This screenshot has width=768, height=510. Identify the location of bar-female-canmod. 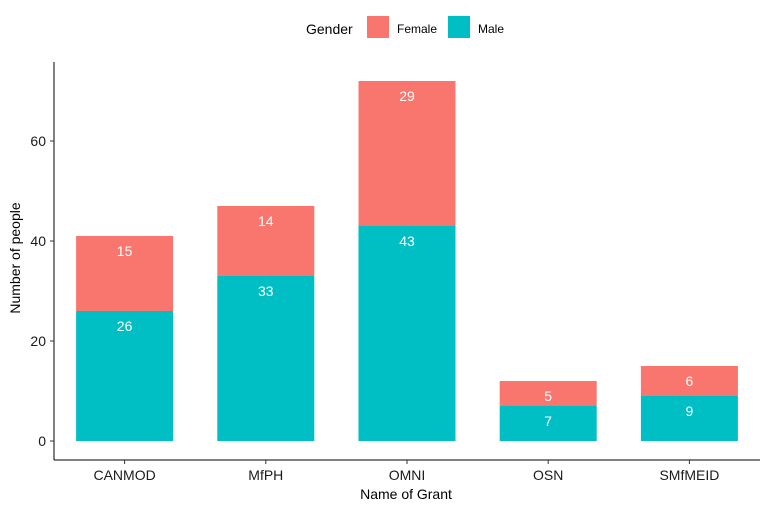
(125, 273).